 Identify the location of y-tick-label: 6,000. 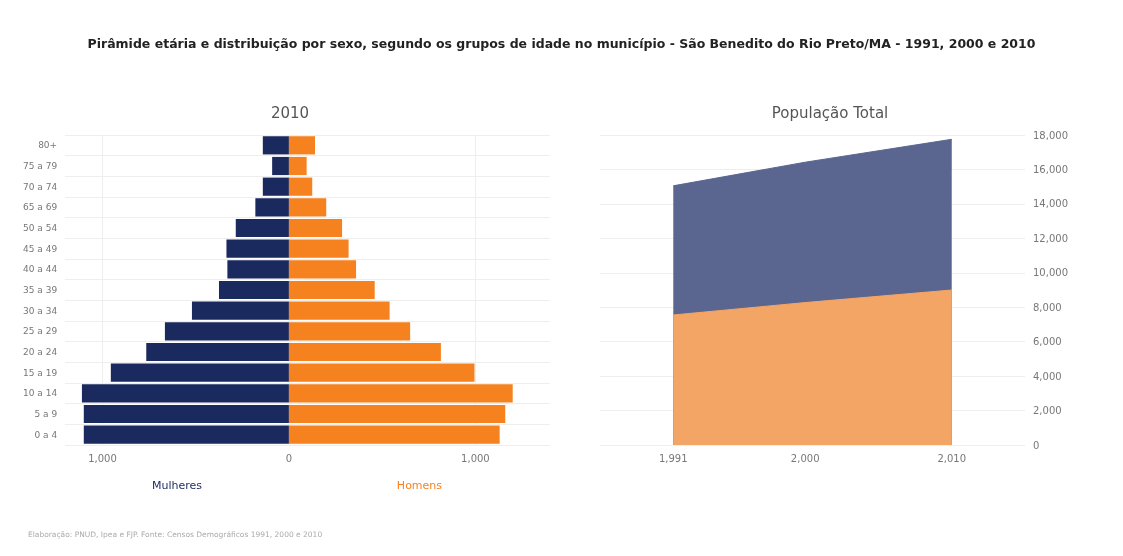
(1047, 342).